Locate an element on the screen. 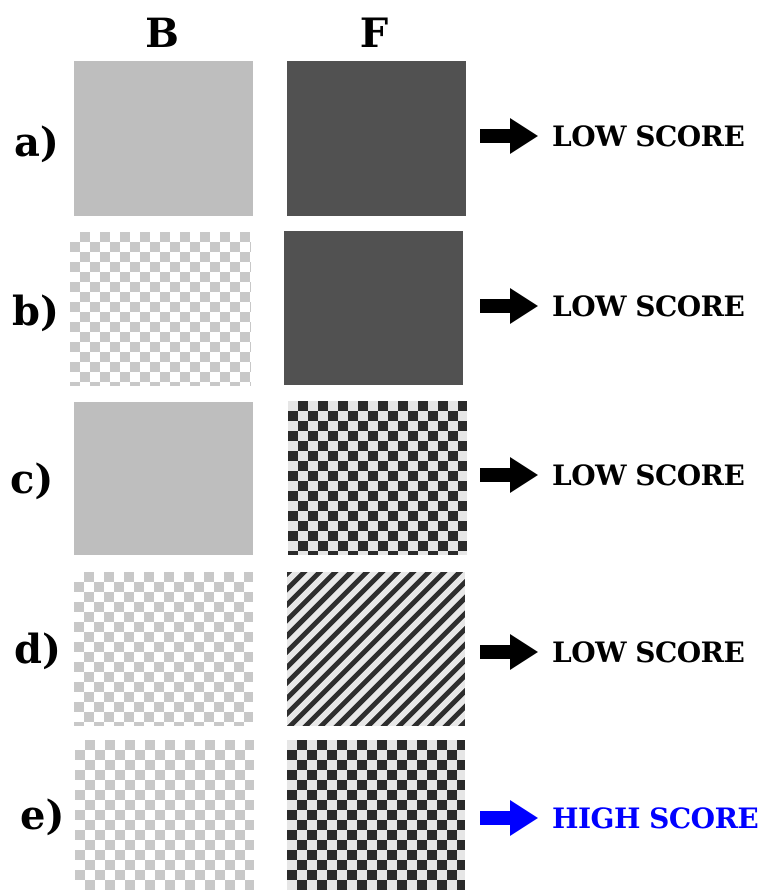 This screenshot has height=890, width=776. row-label-e: e) is located at coordinates (42, 815).